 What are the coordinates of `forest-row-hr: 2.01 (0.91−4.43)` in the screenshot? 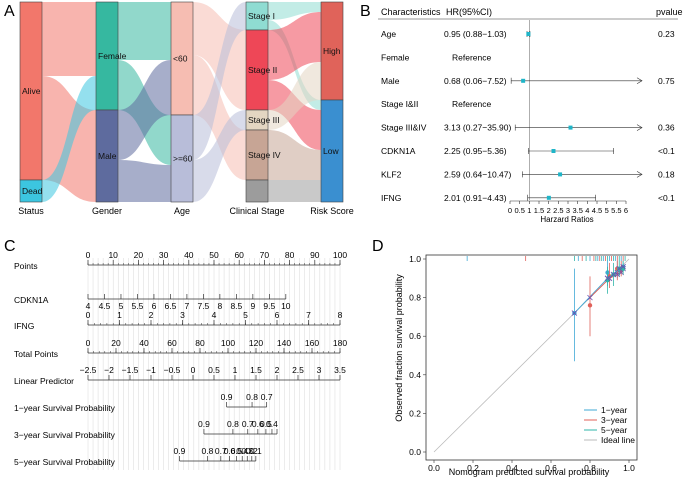 It's located at (475, 198).